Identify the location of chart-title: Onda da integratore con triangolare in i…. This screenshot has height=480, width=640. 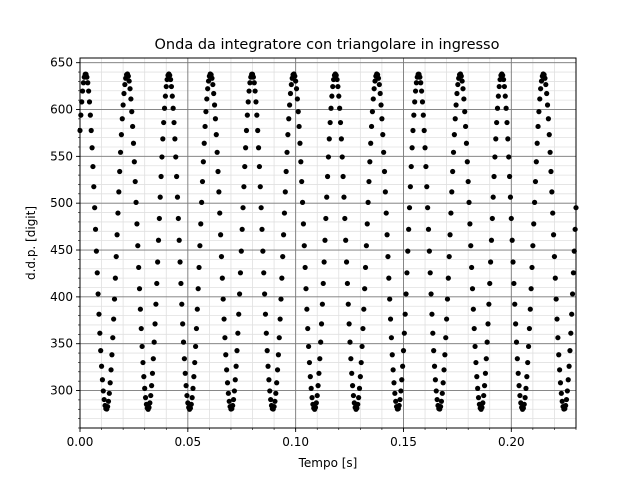
(327, 45).